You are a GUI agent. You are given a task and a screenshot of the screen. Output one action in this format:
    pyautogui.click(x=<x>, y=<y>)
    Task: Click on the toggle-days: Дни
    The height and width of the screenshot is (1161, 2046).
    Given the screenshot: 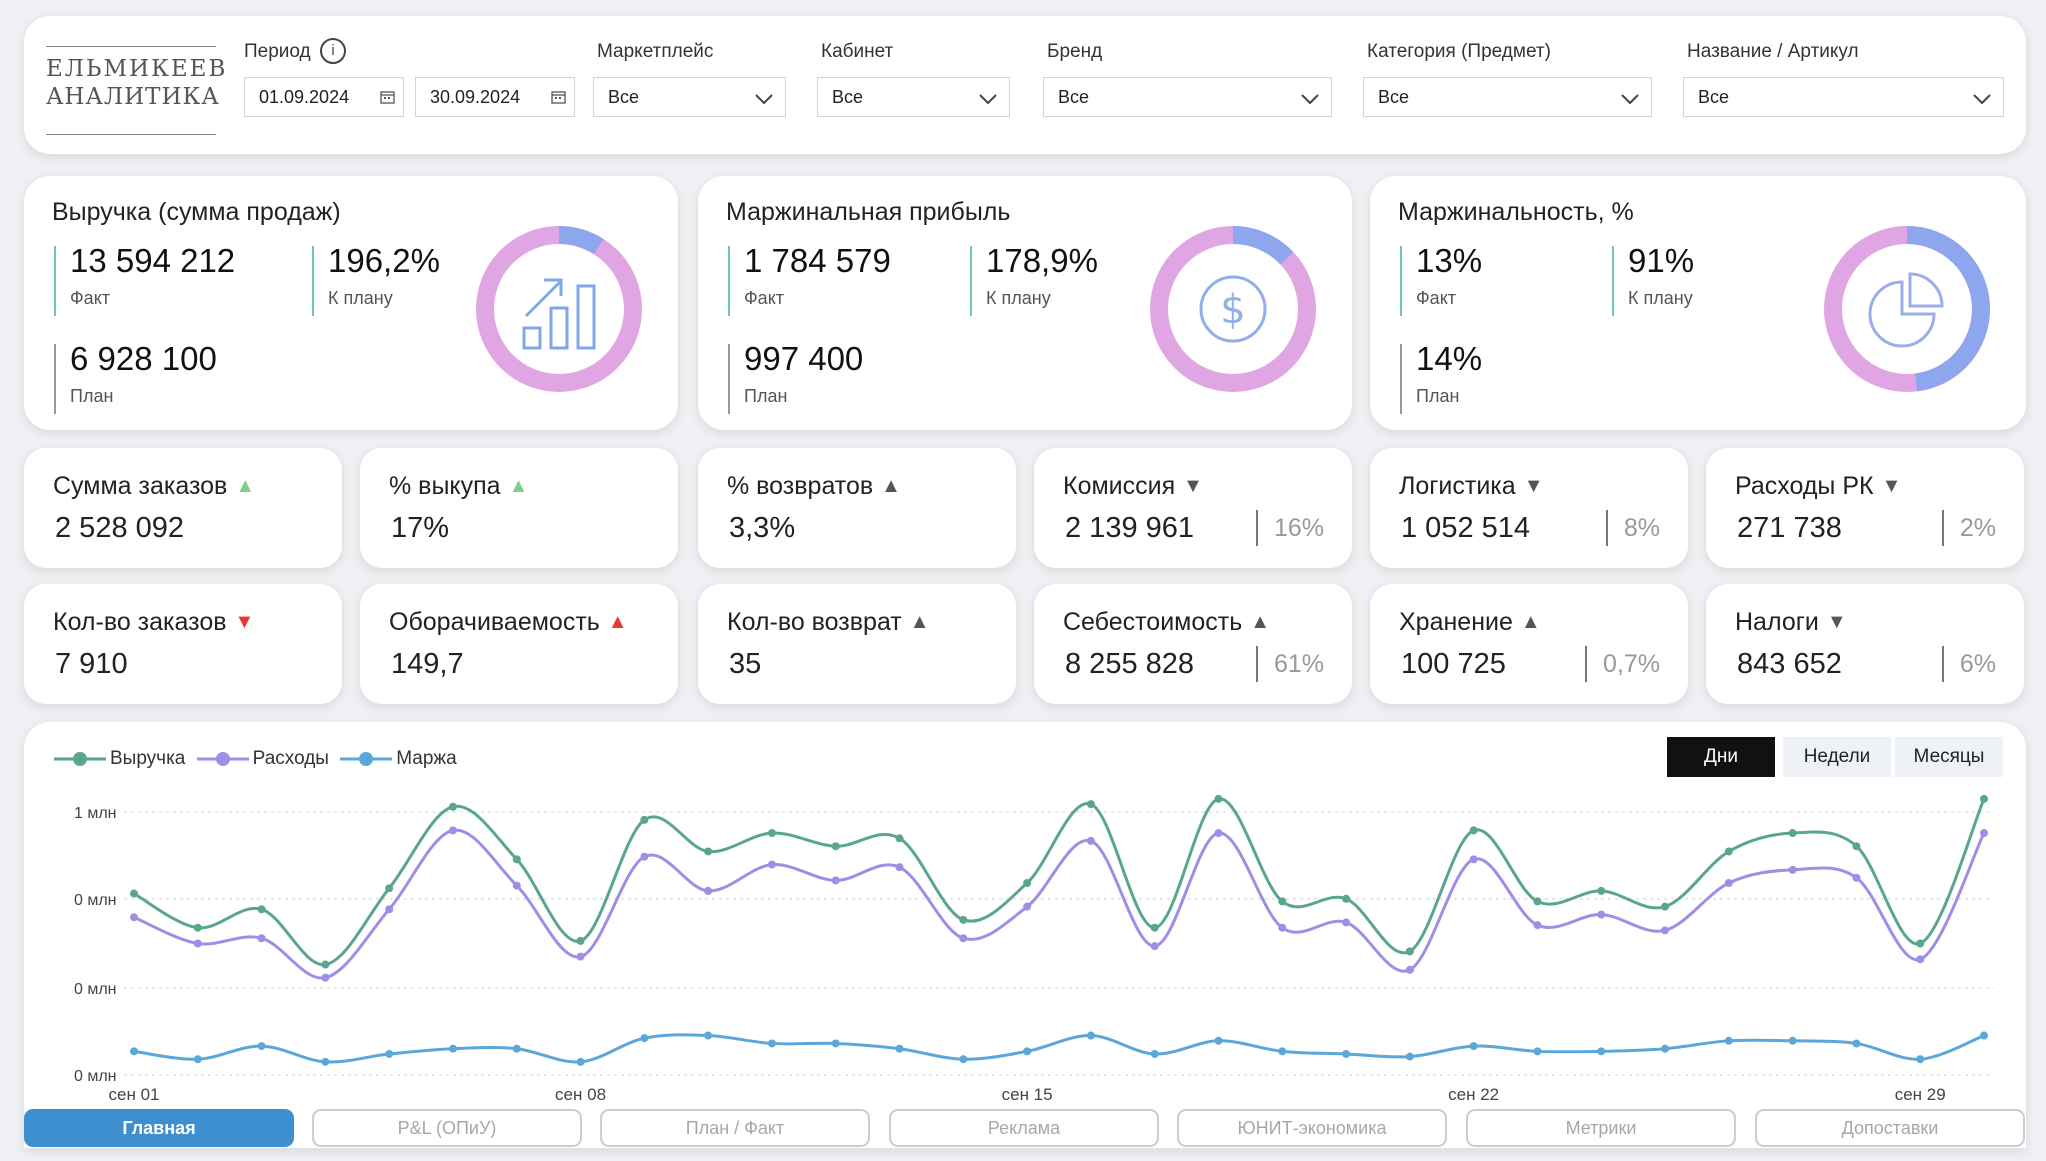 What is the action you would take?
    pyautogui.click(x=1721, y=757)
    